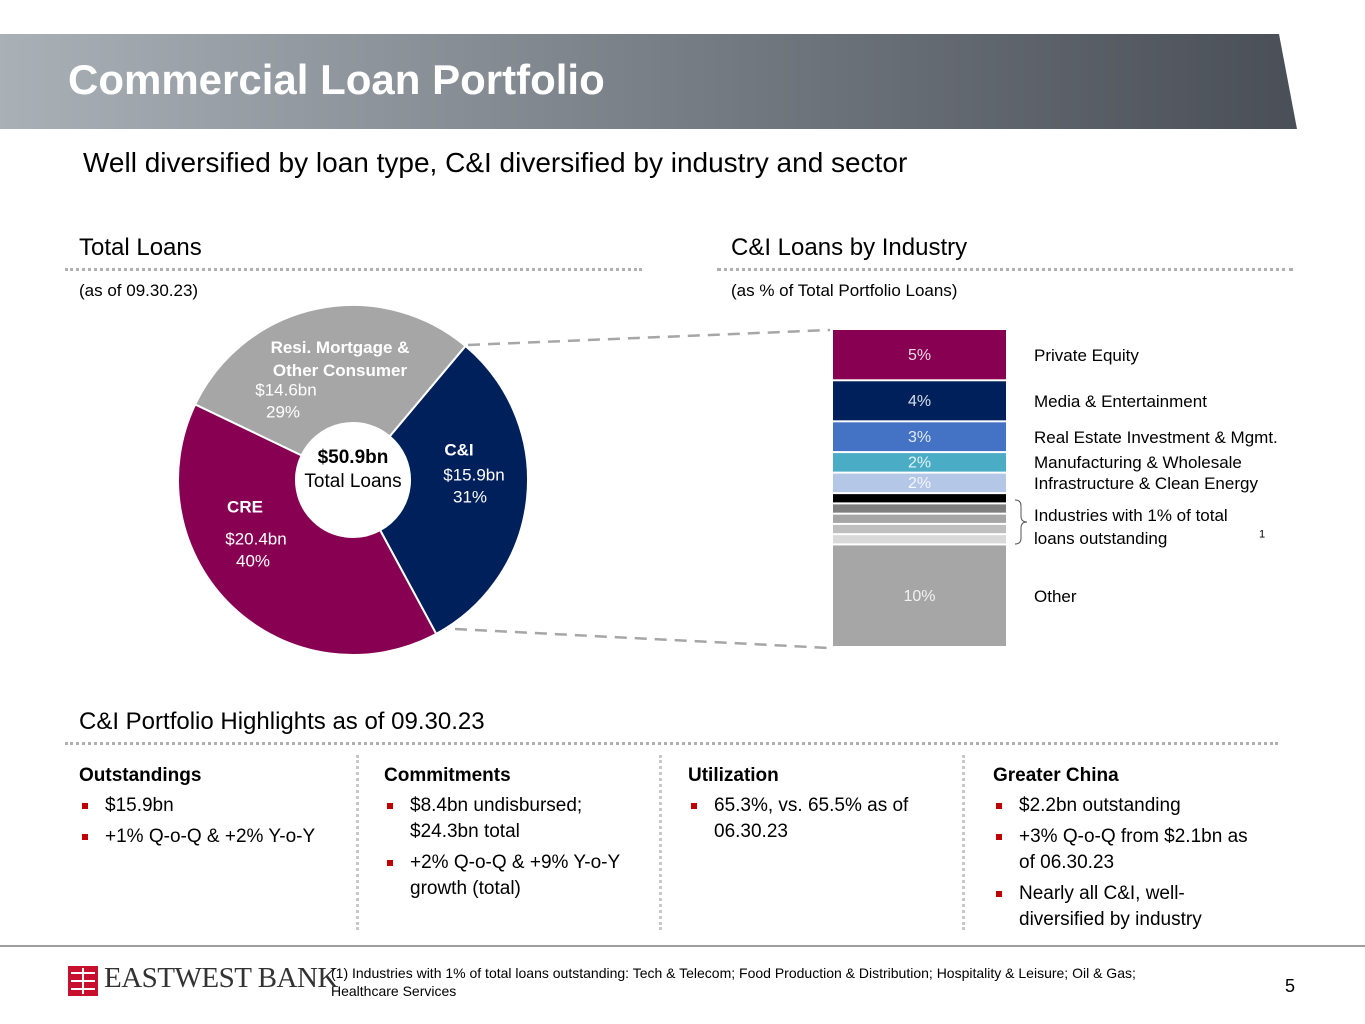  Describe the element at coordinates (515, 876) in the screenshot. I see `bullet: +2% Q-o-Q & +9% Y-o-Y growth (total)` at that location.